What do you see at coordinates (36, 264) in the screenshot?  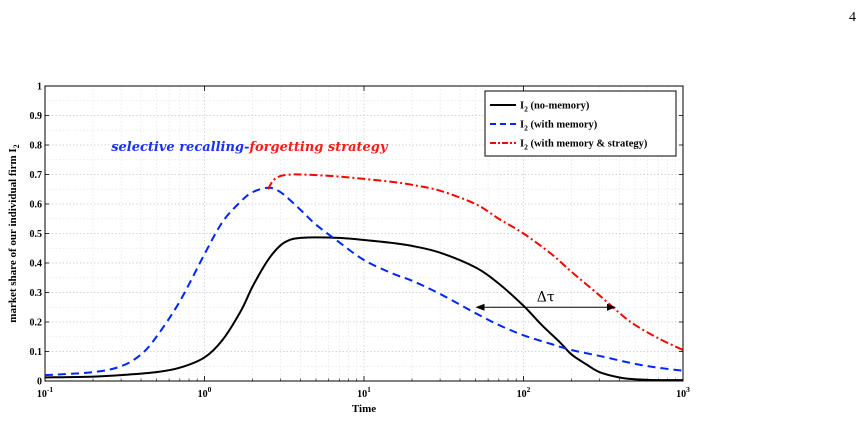 I see `y-tick-label: 0.4` at bounding box center [36, 264].